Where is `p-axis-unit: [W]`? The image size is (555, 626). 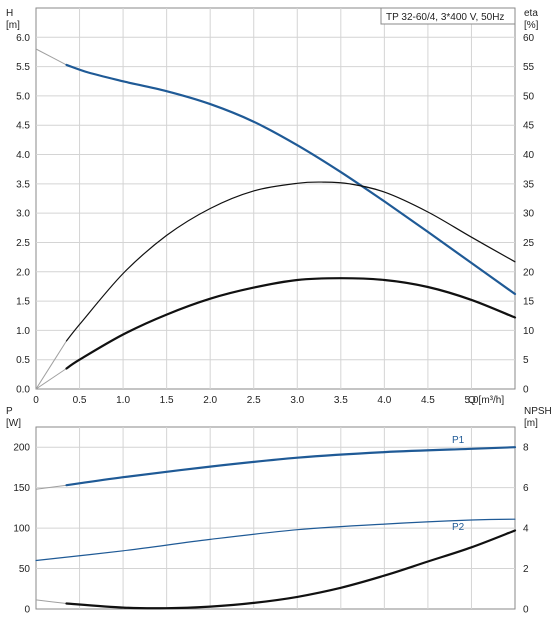 p-axis-unit: [W] is located at coordinates (13, 423).